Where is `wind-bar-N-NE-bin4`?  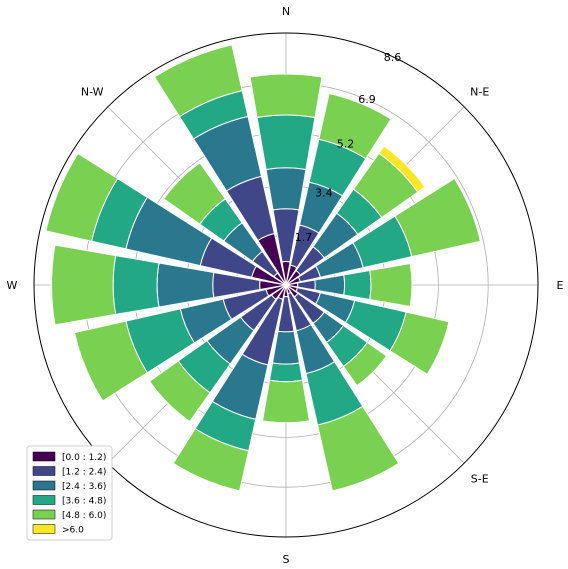 wind-bar-N-NE-bin4 is located at coordinates (355, 126).